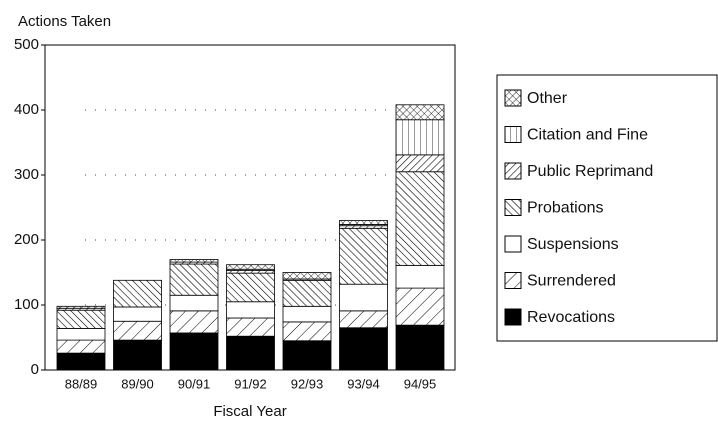  Describe the element at coordinates (420, 383) in the screenshot. I see `x-tick-label: 94/95` at that location.